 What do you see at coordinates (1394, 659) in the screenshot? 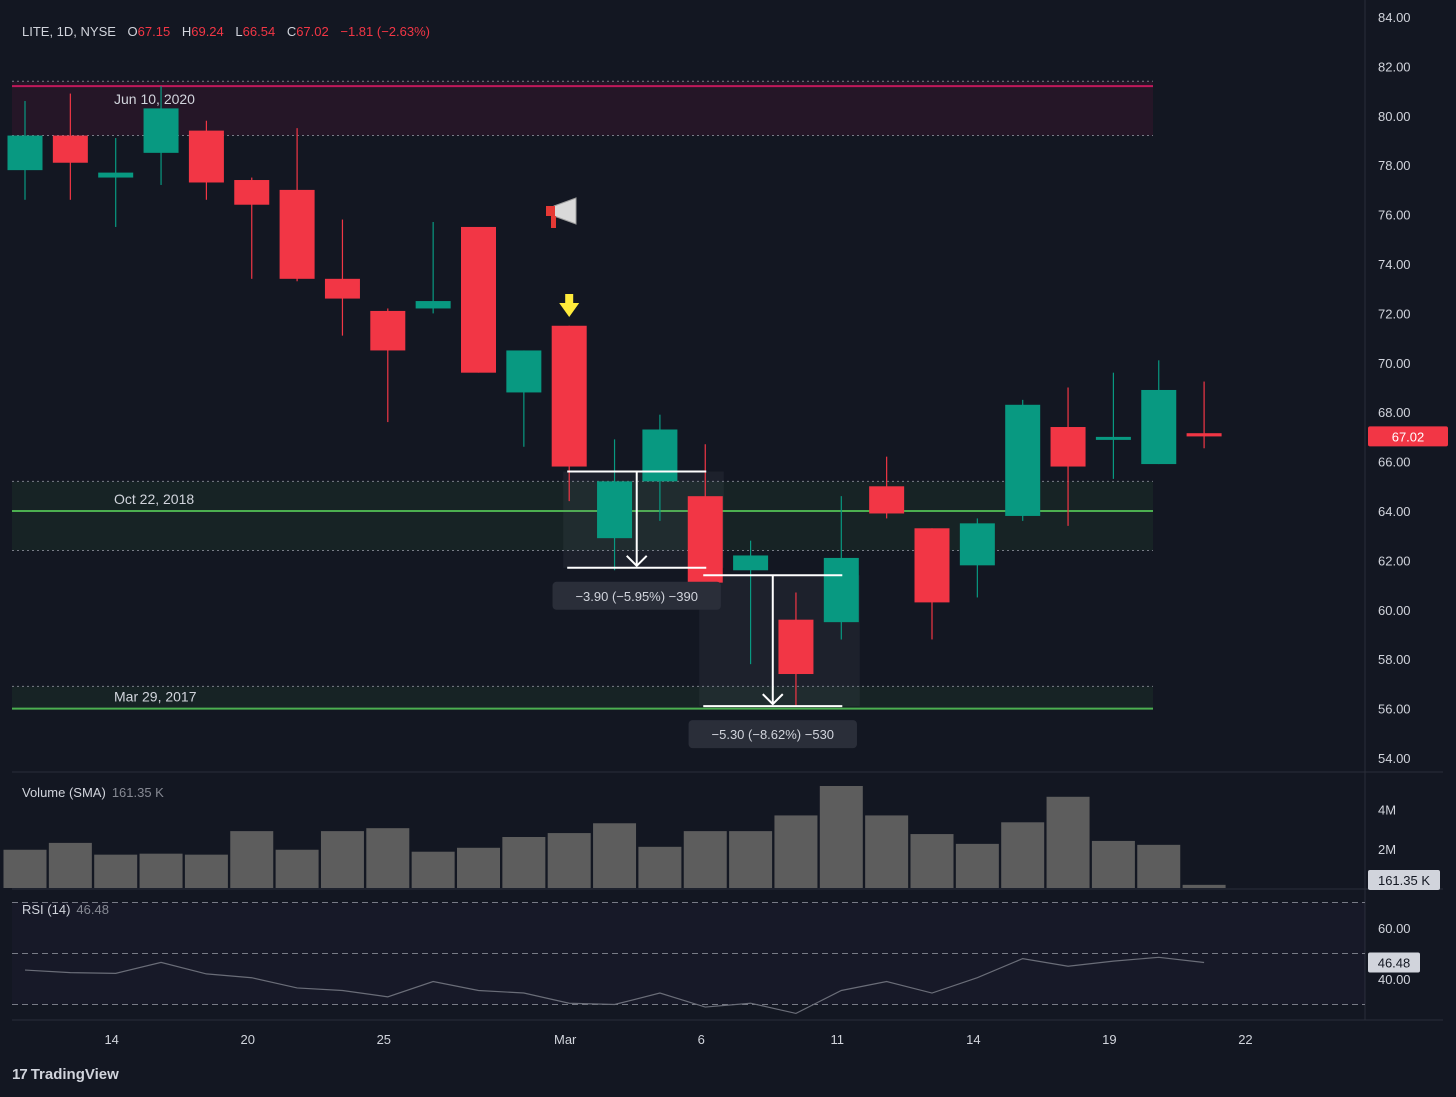
I see `price-axis-tick-label: 58.00` at bounding box center [1394, 659].